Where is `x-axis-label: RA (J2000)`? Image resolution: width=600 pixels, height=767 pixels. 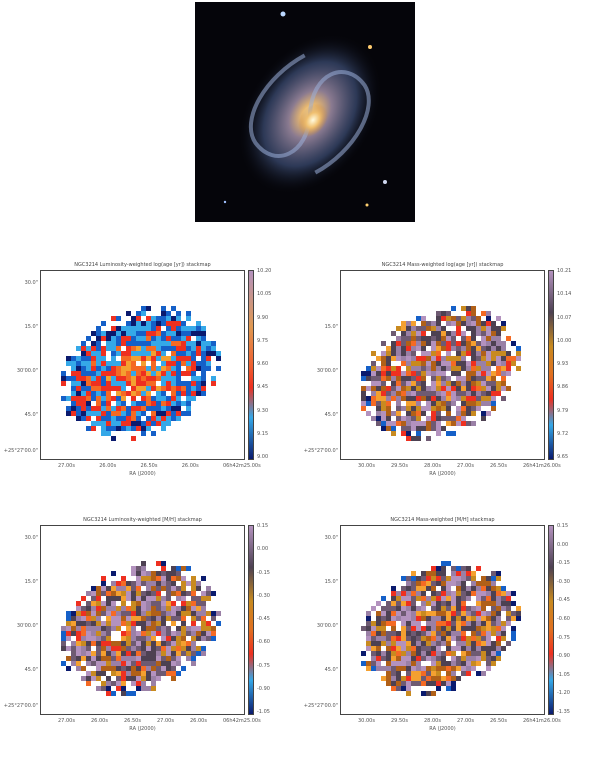 x-axis-label: RA (J2000) is located at coordinates (142, 474).